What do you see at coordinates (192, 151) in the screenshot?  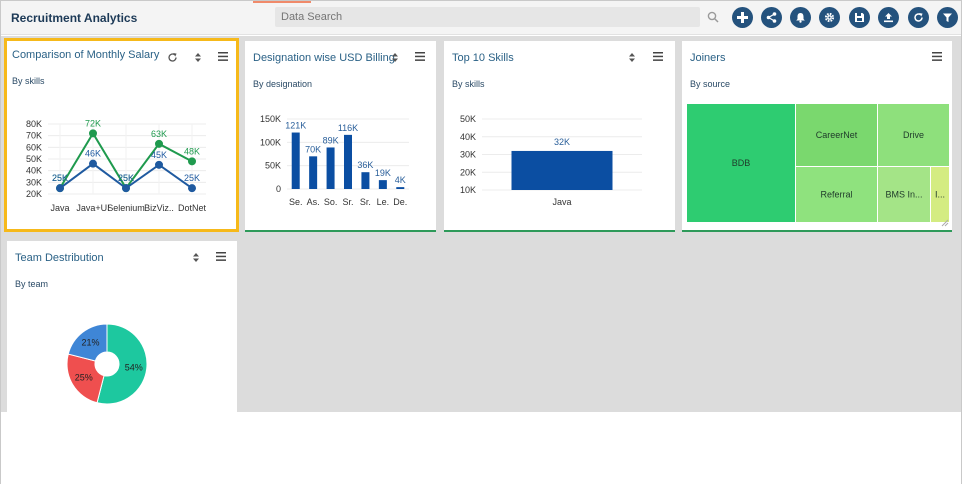 I see `data-label: 48K` at bounding box center [192, 151].